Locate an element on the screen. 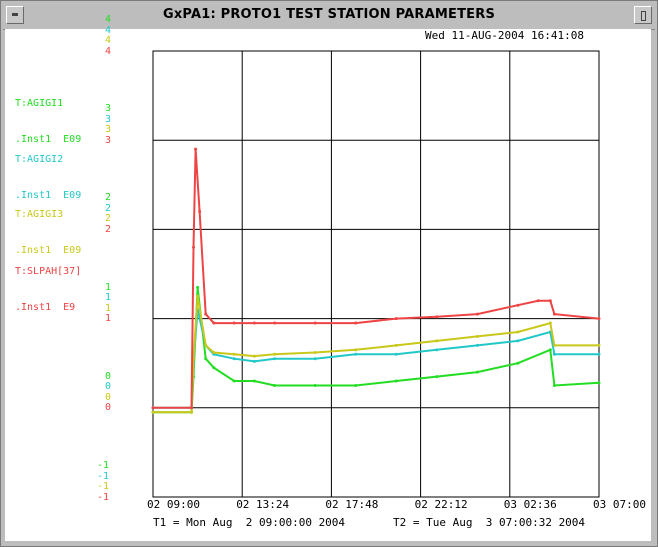 This screenshot has height=547, width=658. legend-name: T:AGIGI3 is located at coordinates (39, 214).